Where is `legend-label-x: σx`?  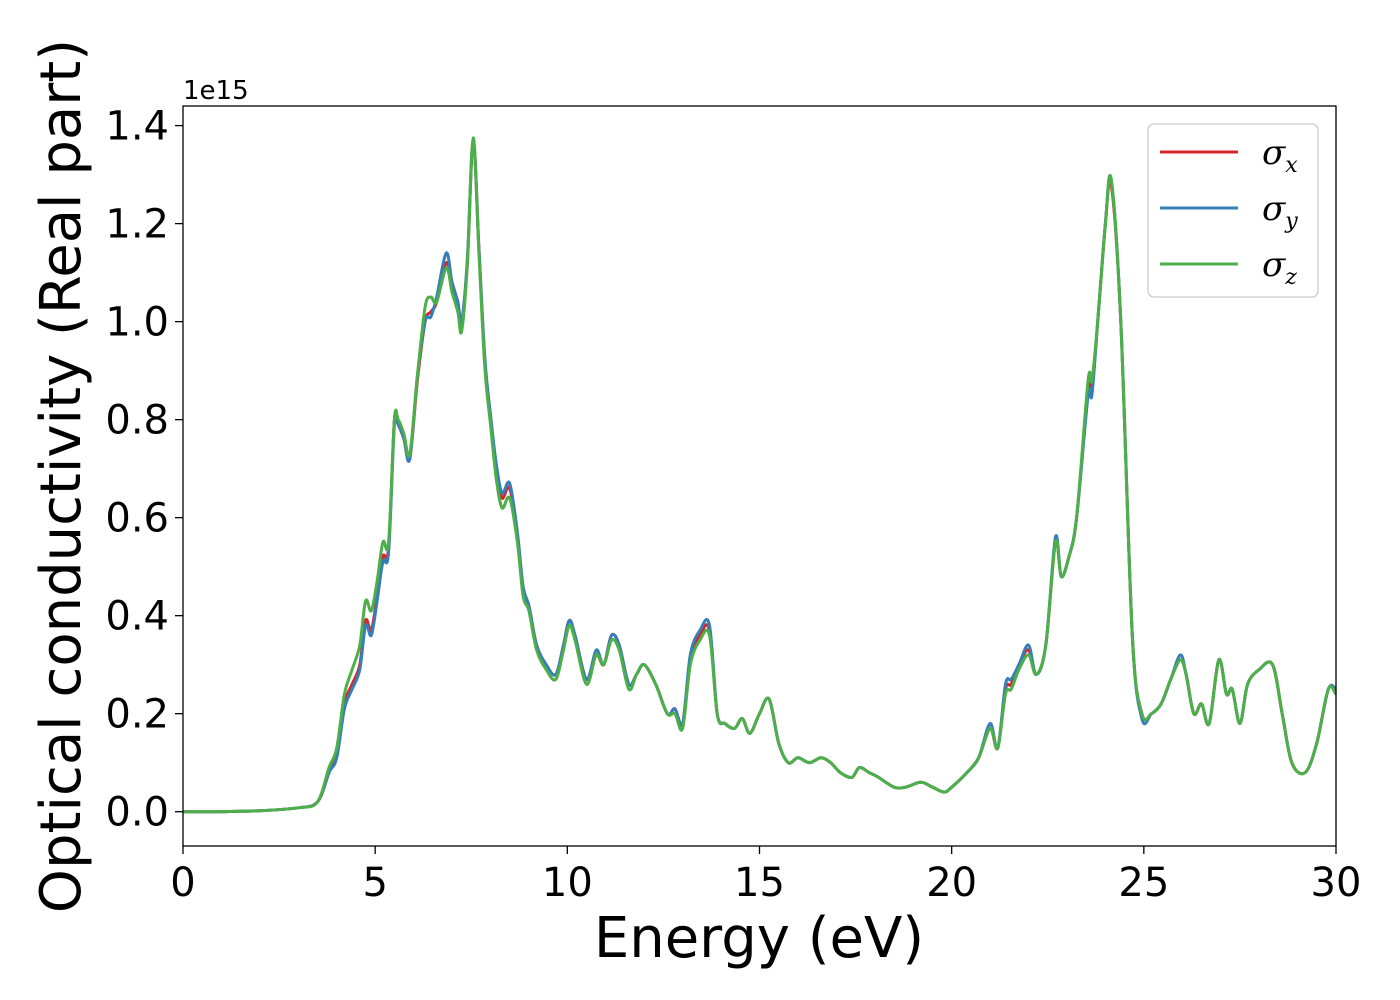
legend-label-x: σx is located at coordinates (1280, 155).